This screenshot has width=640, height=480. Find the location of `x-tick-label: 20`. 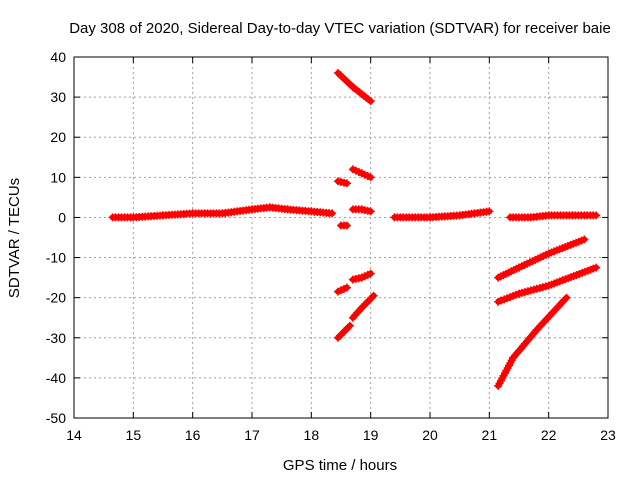

x-tick-label: 20 is located at coordinates (430, 435).